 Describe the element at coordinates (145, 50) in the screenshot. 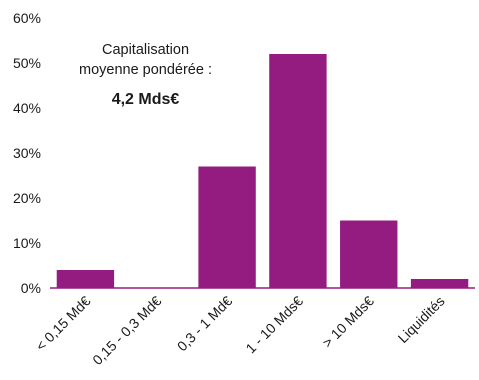

I see `annotation-line-1: Capitalisation` at that location.